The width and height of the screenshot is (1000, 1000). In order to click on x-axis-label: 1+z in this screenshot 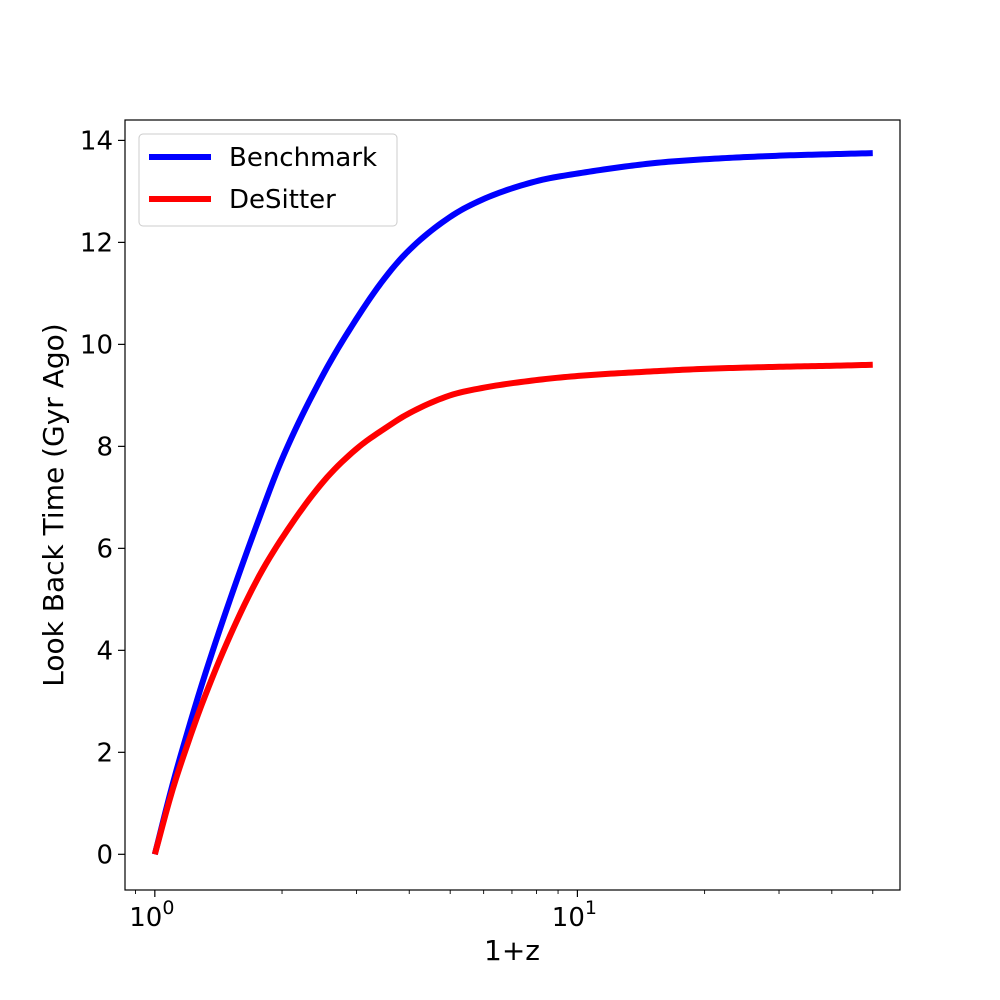, I will do `click(512, 950)`.